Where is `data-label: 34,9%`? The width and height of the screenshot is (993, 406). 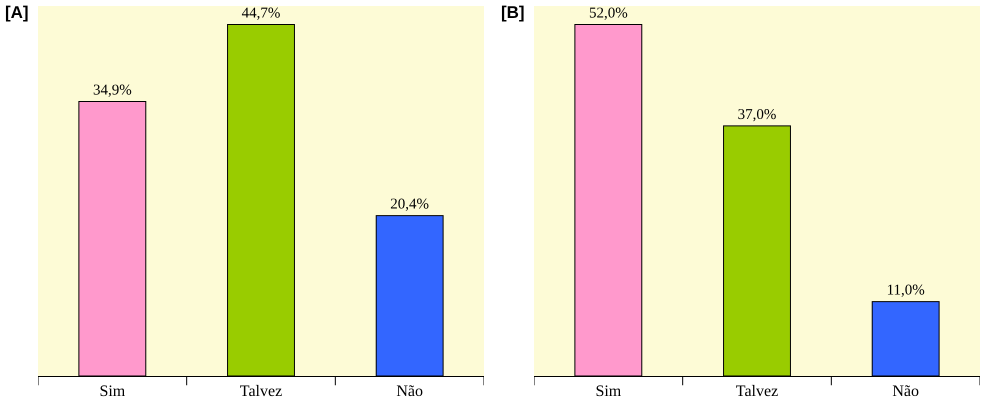 data-label: 34,9% is located at coordinates (112, 90).